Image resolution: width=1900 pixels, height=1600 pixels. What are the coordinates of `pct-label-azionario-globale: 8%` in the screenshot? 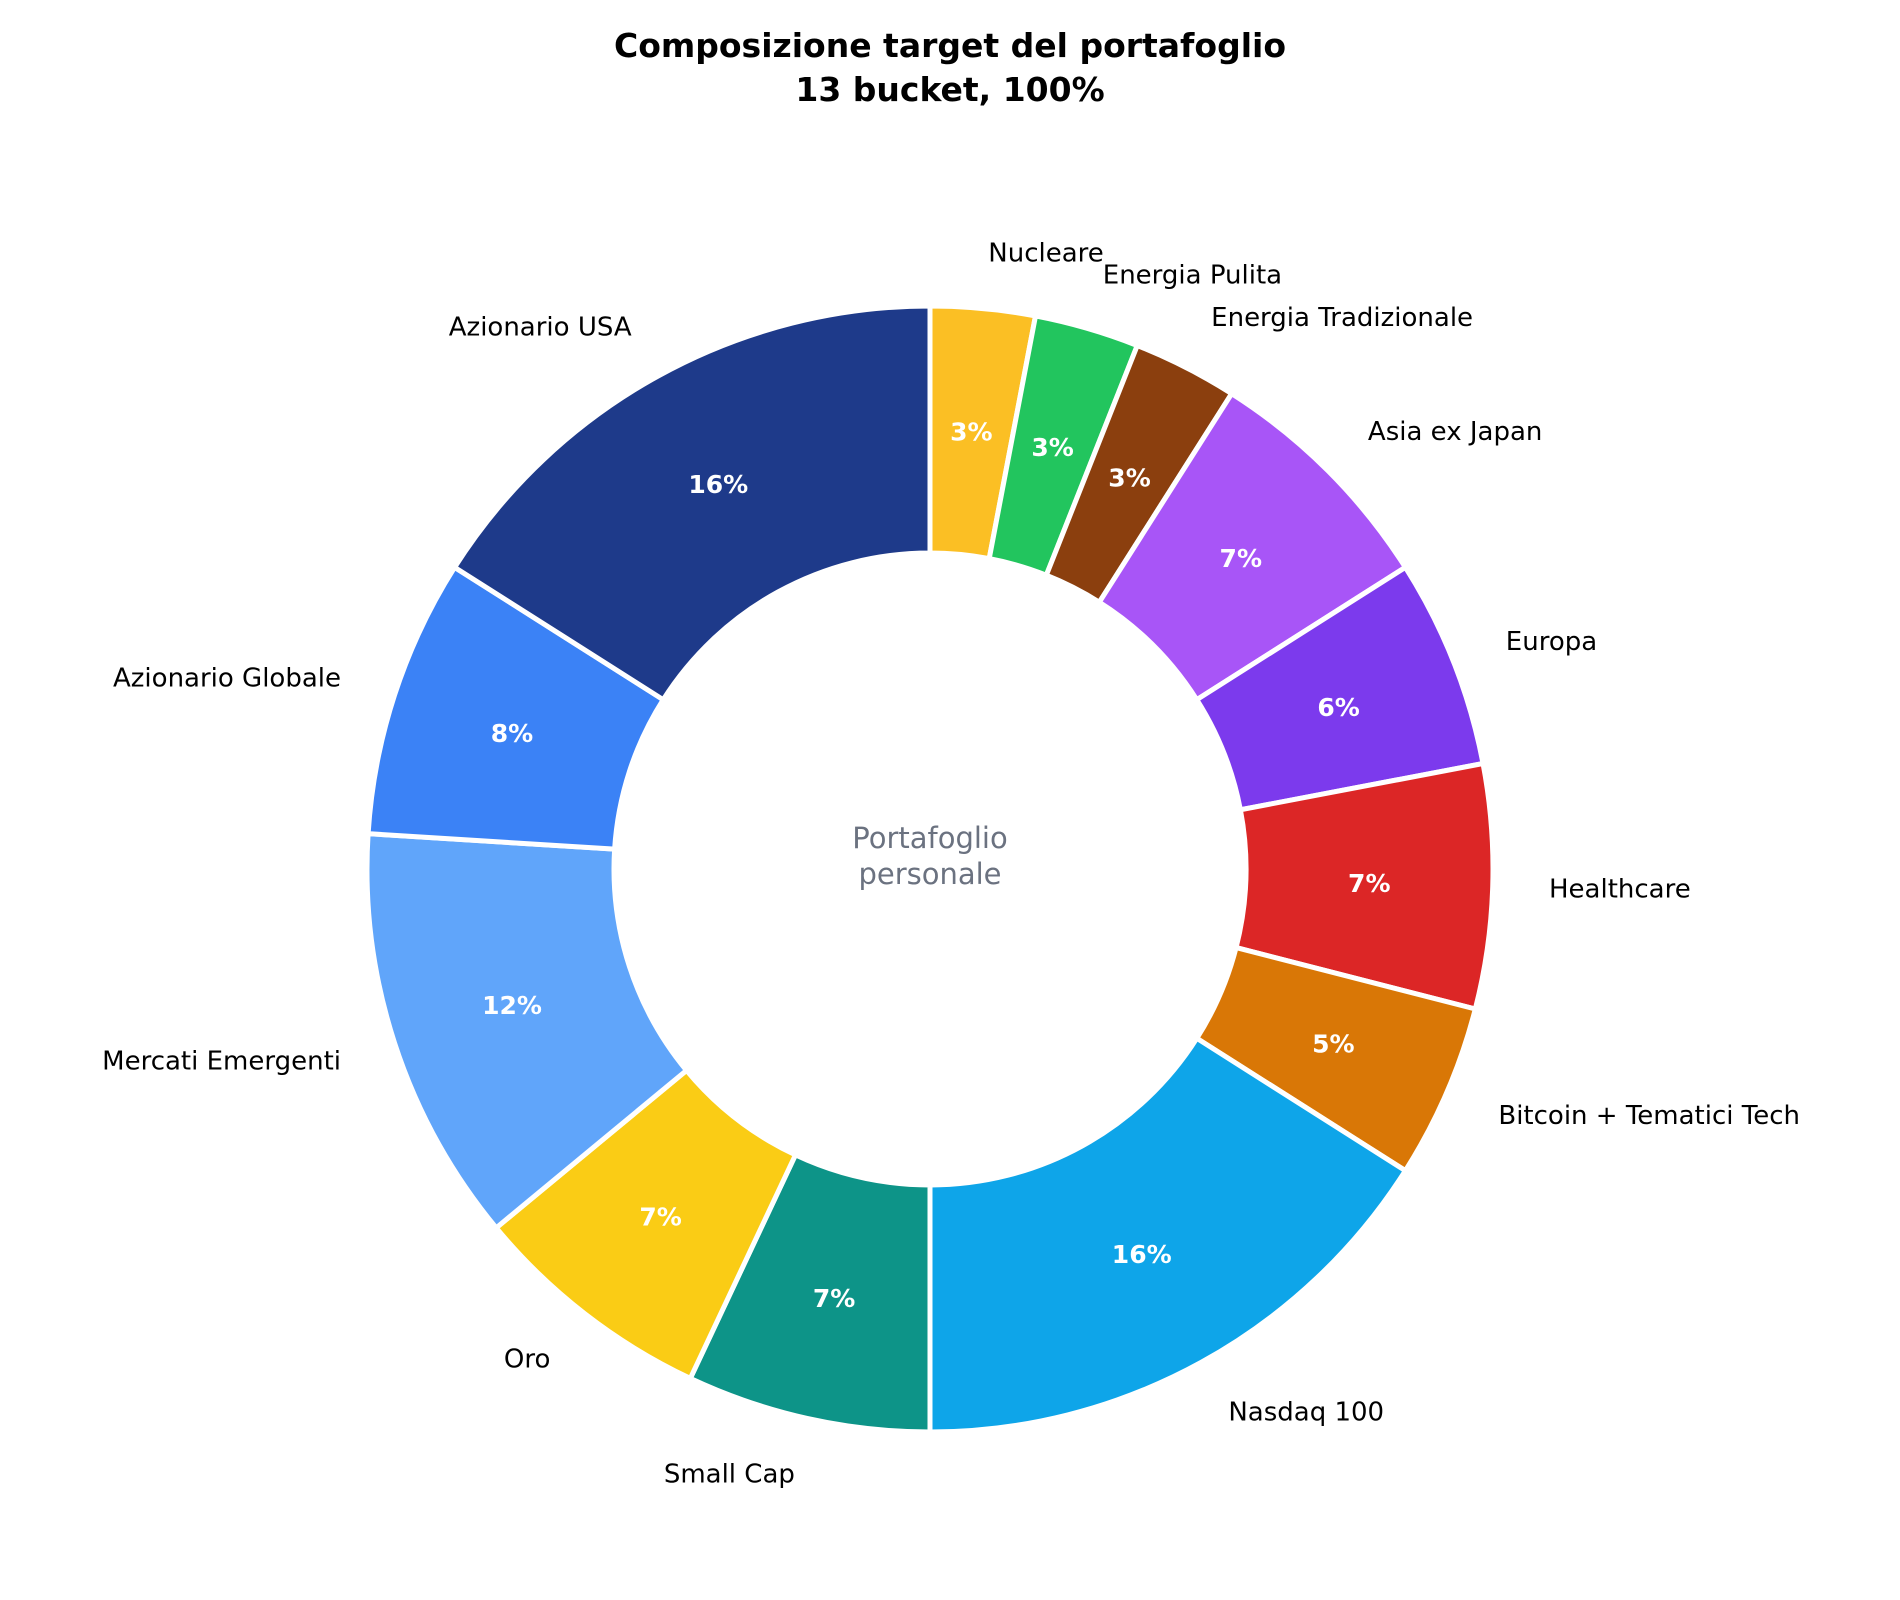 It's located at (512, 733).